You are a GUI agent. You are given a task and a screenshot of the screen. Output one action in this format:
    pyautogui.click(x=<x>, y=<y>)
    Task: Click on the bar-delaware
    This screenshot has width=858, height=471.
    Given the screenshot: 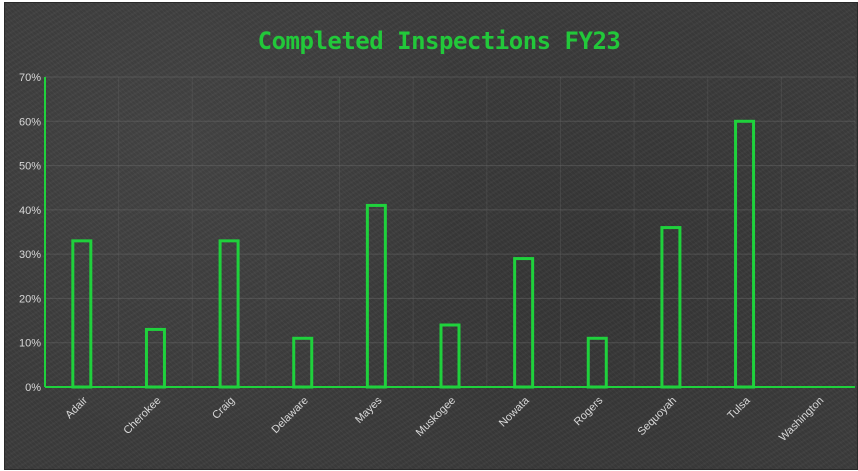 What is the action you would take?
    pyautogui.click(x=303, y=362)
    